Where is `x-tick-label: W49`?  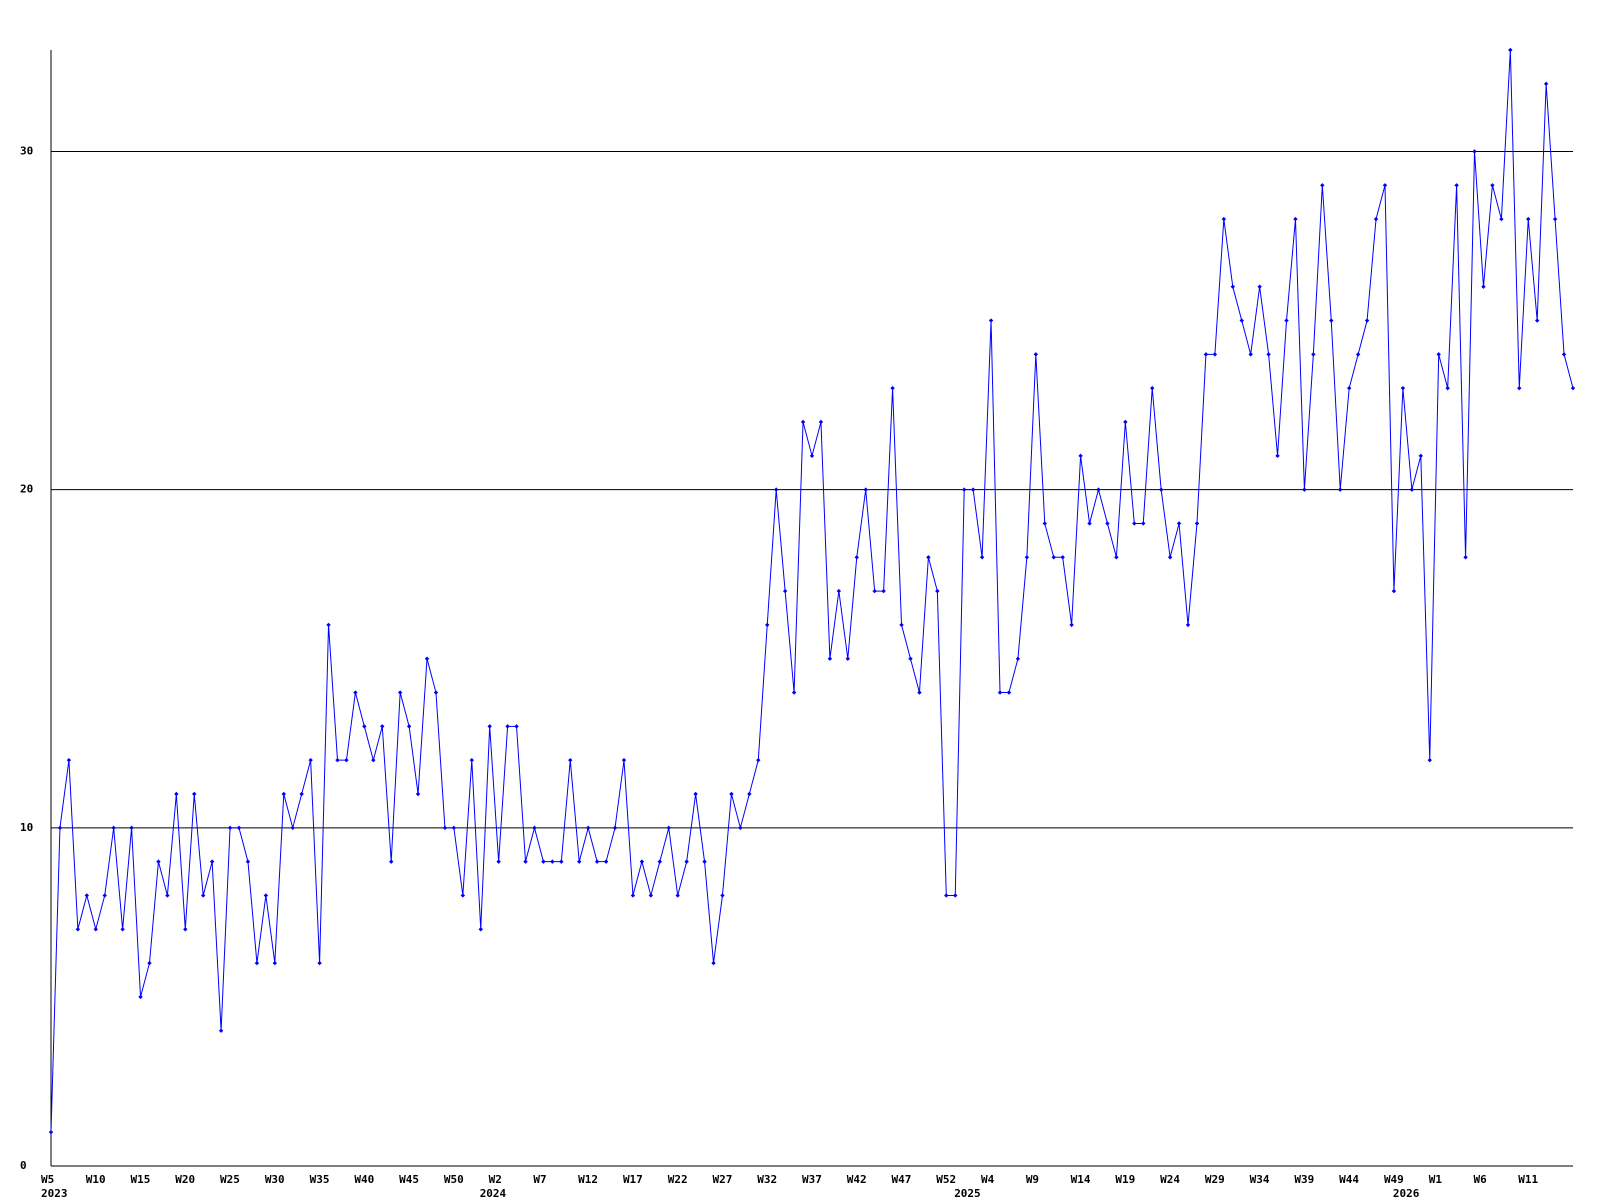 x-tick-label: W49 is located at coordinates (1394, 1179).